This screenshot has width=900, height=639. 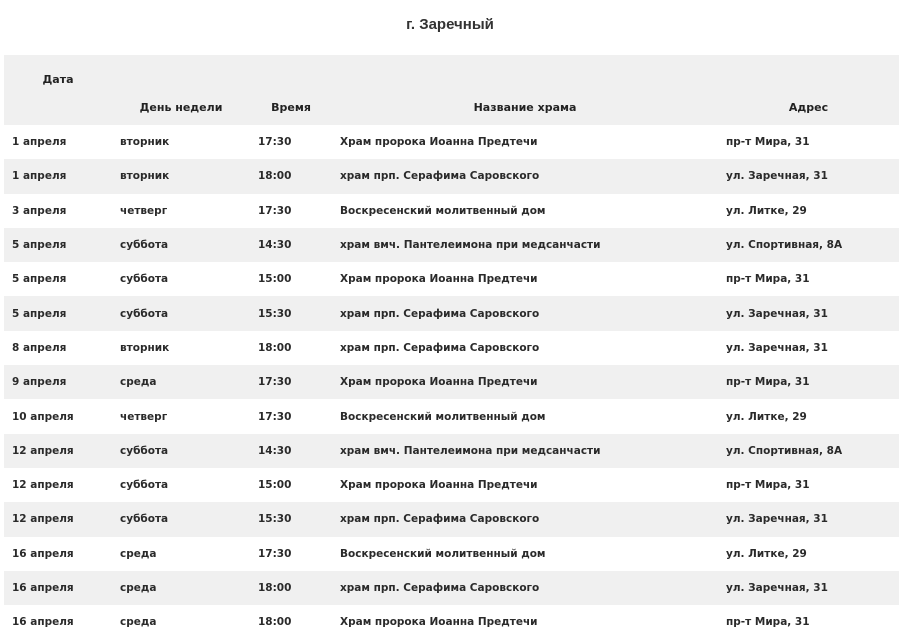 What do you see at coordinates (58, 382) in the screenshot?
I see `date-cell: 9 апреля` at bounding box center [58, 382].